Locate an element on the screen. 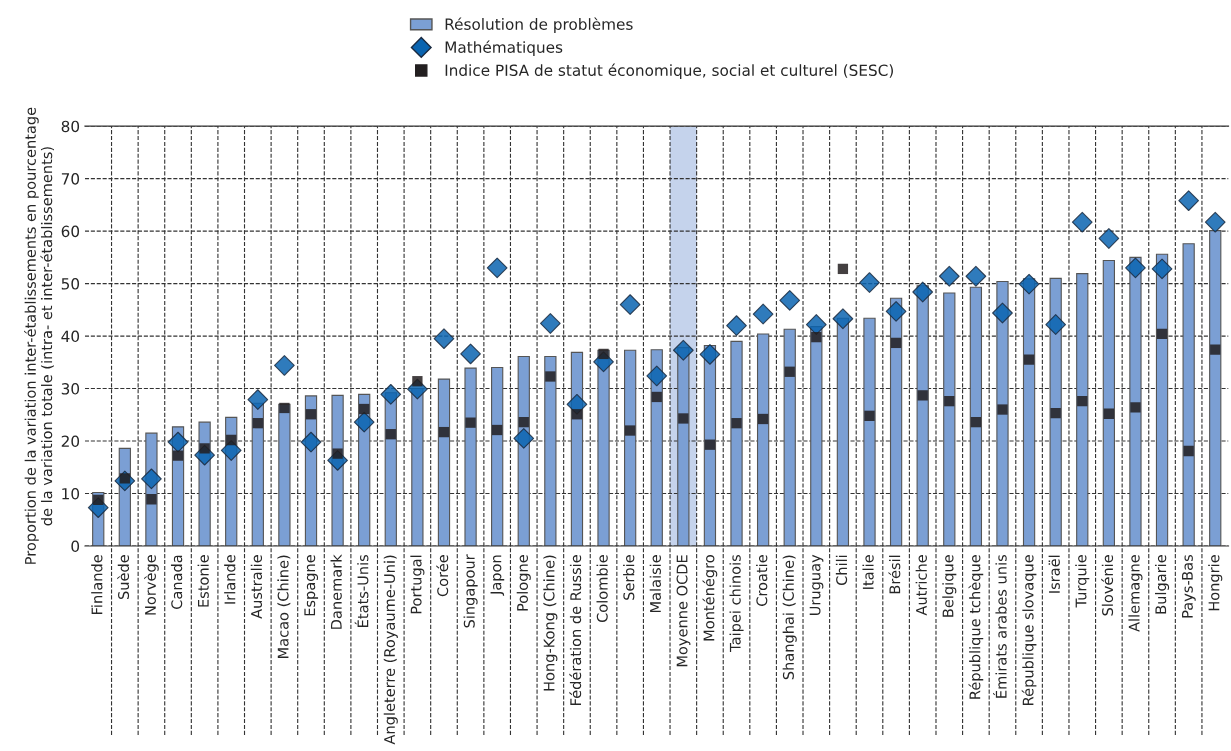 Image resolution: width=1231 pixels, height=751 pixels. x-tick-label: Estonie is located at coordinates (203, 581).